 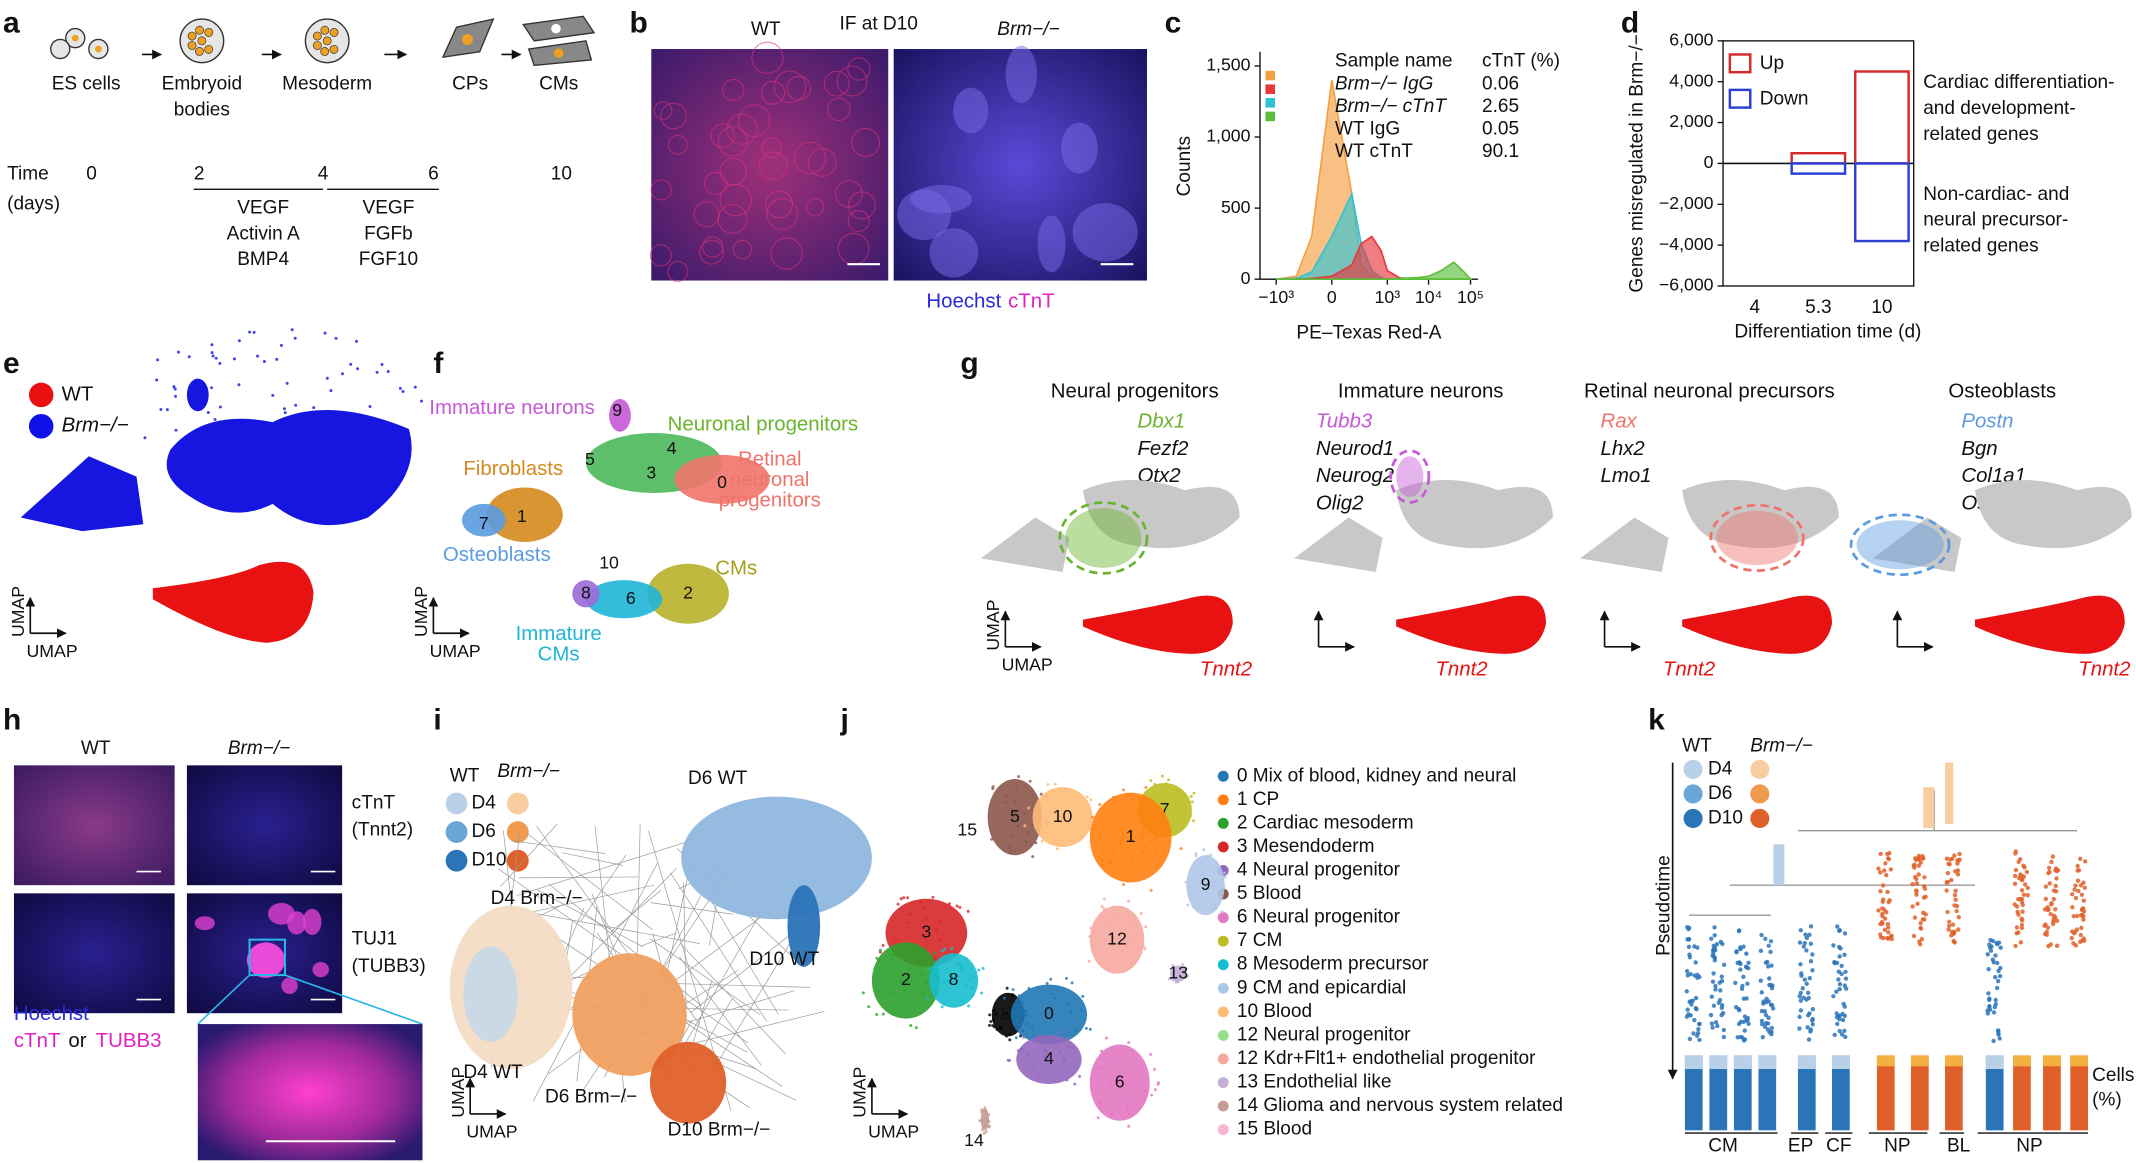 What do you see at coordinates (2107, 1099) in the screenshot?
I see `label: (%)` at bounding box center [2107, 1099].